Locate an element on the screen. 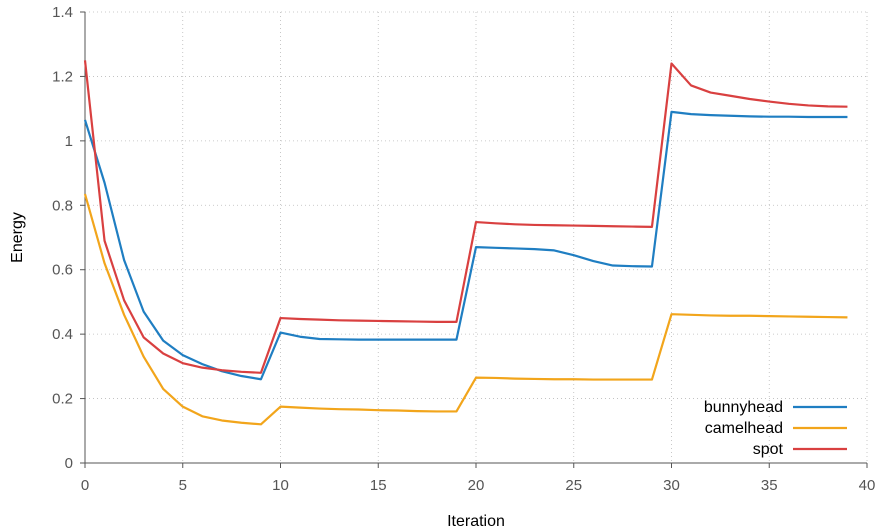 The image size is (882, 532). legend: bunnyhead camelhead spot is located at coordinates (775, 428).